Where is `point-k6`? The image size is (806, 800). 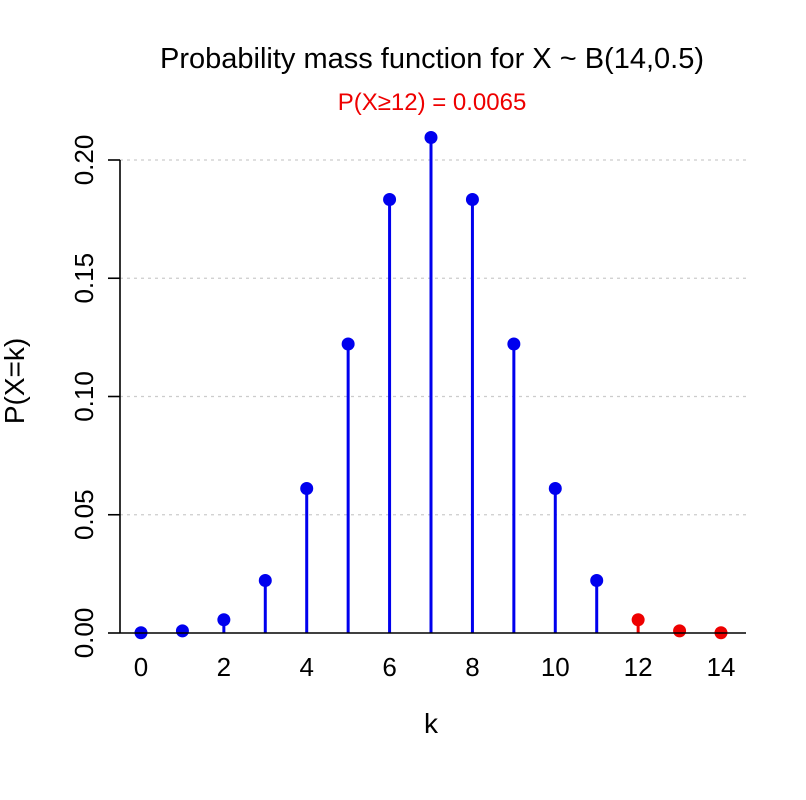
point-k6 is located at coordinates (390, 199).